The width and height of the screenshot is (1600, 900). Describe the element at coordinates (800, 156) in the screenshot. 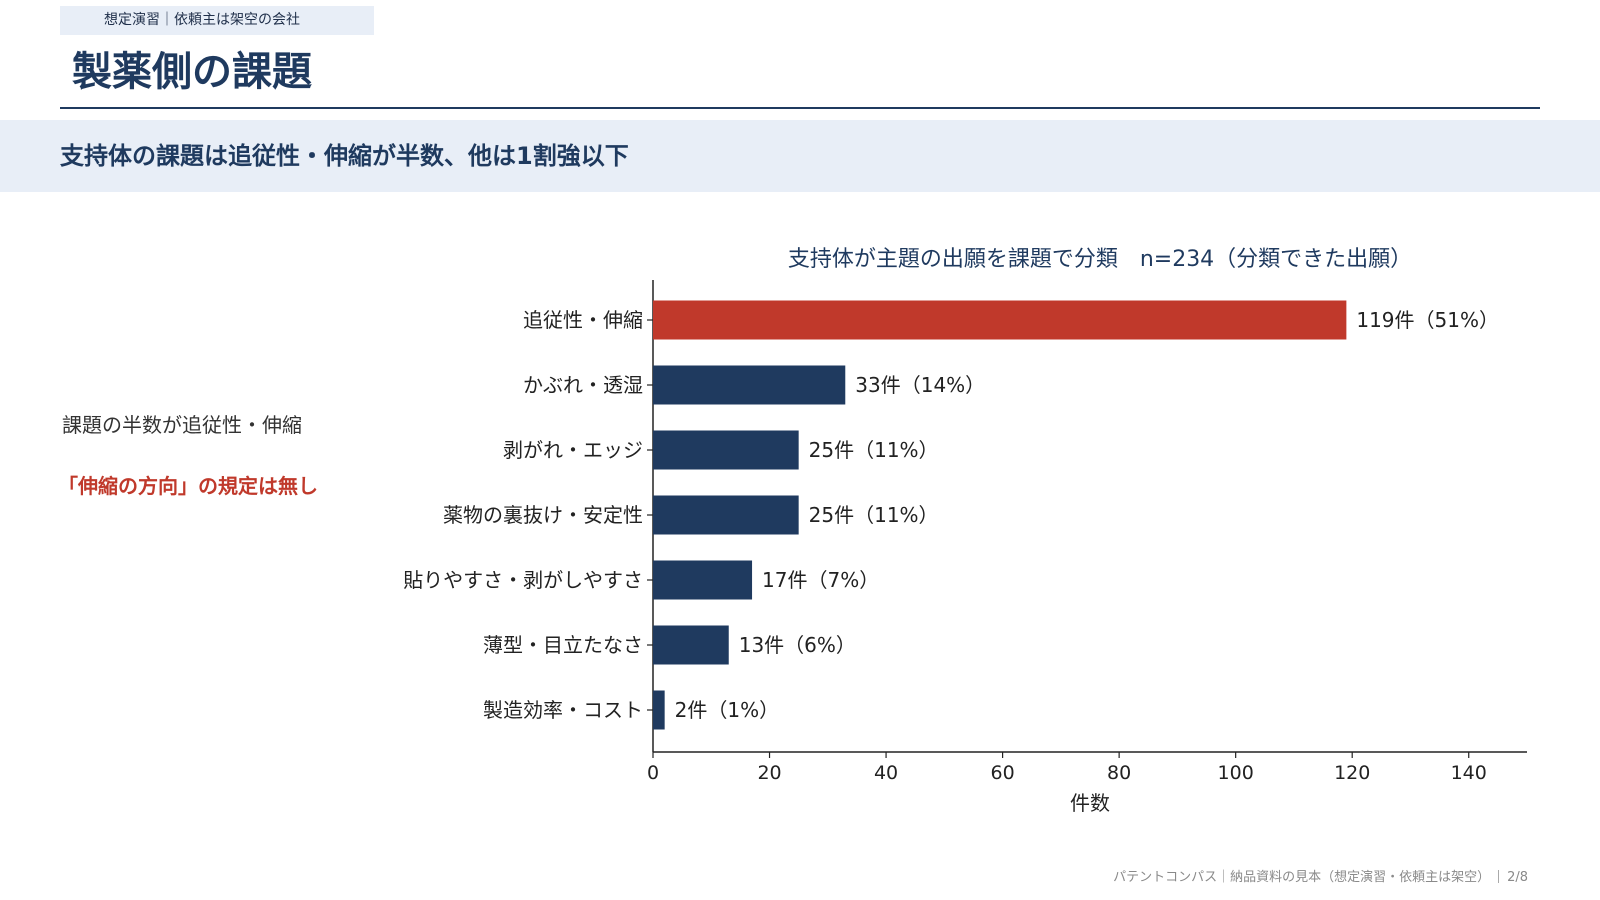

I see `headline-band: 支持体の課題は追従性・伸縮が半数、他は1割強以下` at that location.